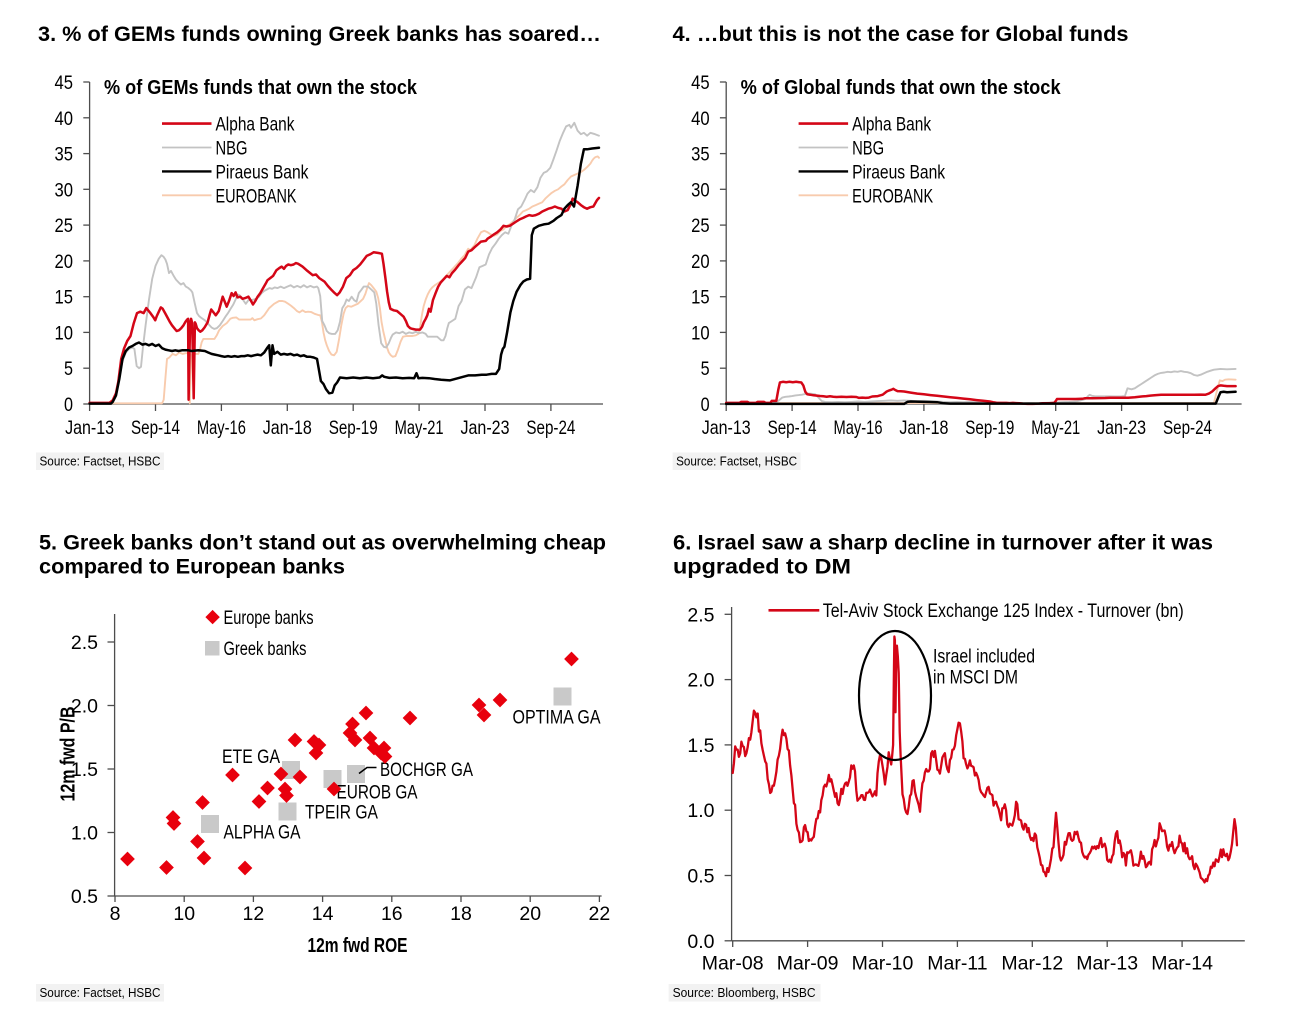 The height and width of the screenshot is (1028, 1298). Describe the element at coordinates (69, 754) in the screenshot. I see `svg-text: 12m fwd P/B` at that location.